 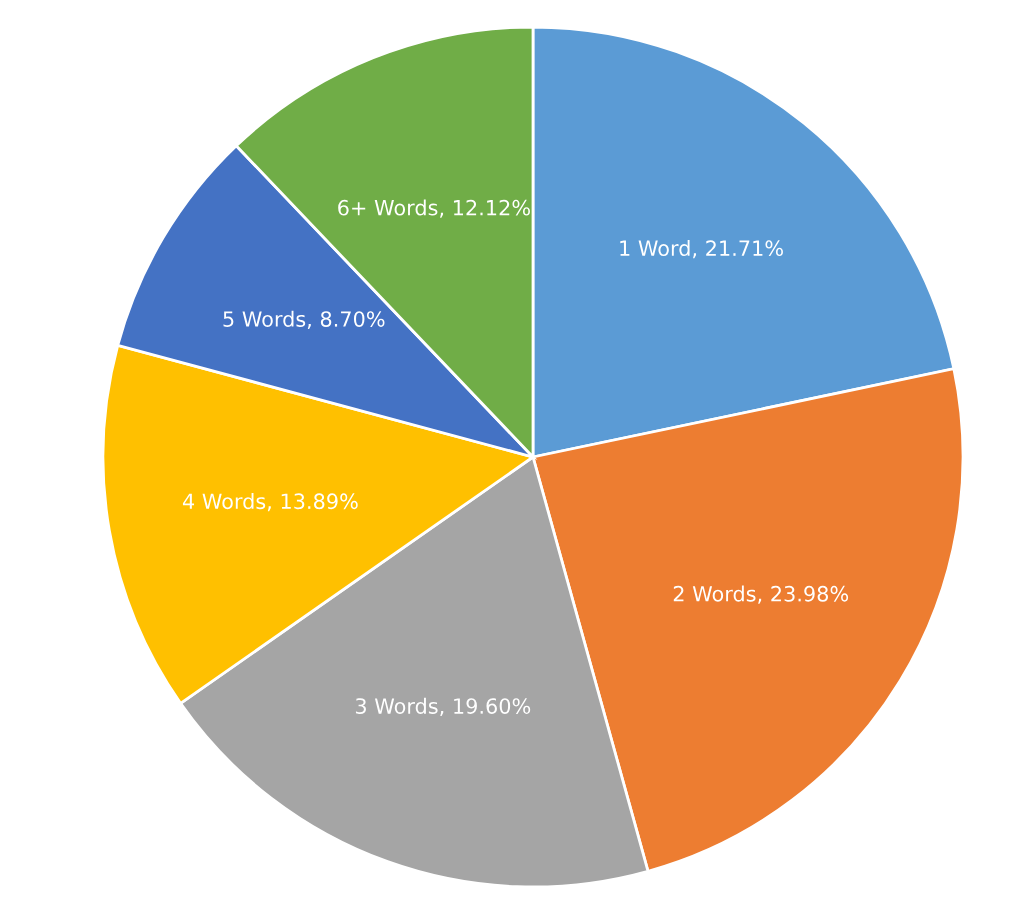 I want to click on slice-label: 1 Word, 21.71%, so click(x=701, y=249).